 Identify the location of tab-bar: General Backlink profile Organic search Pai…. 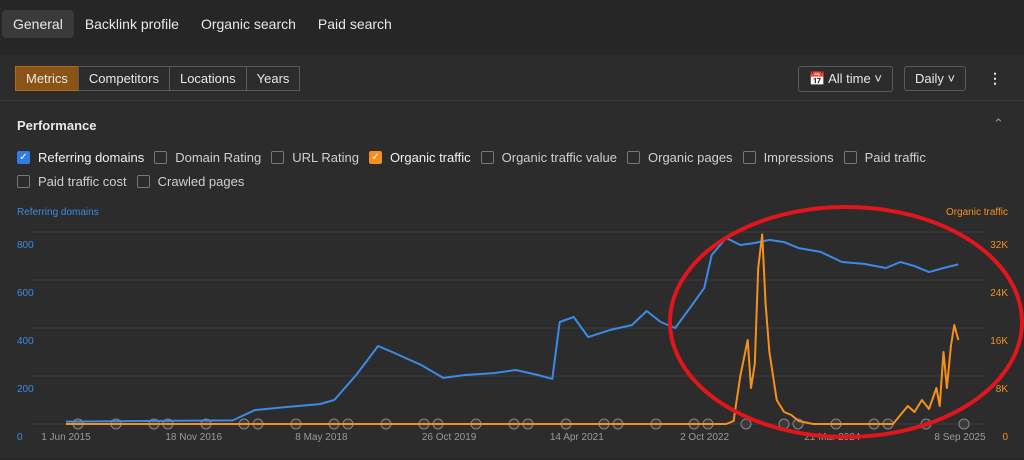
(202, 24).